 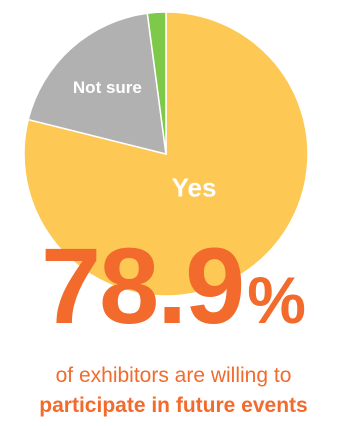 I want to click on pie-label-yes: Yes, so click(x=194, y=188).